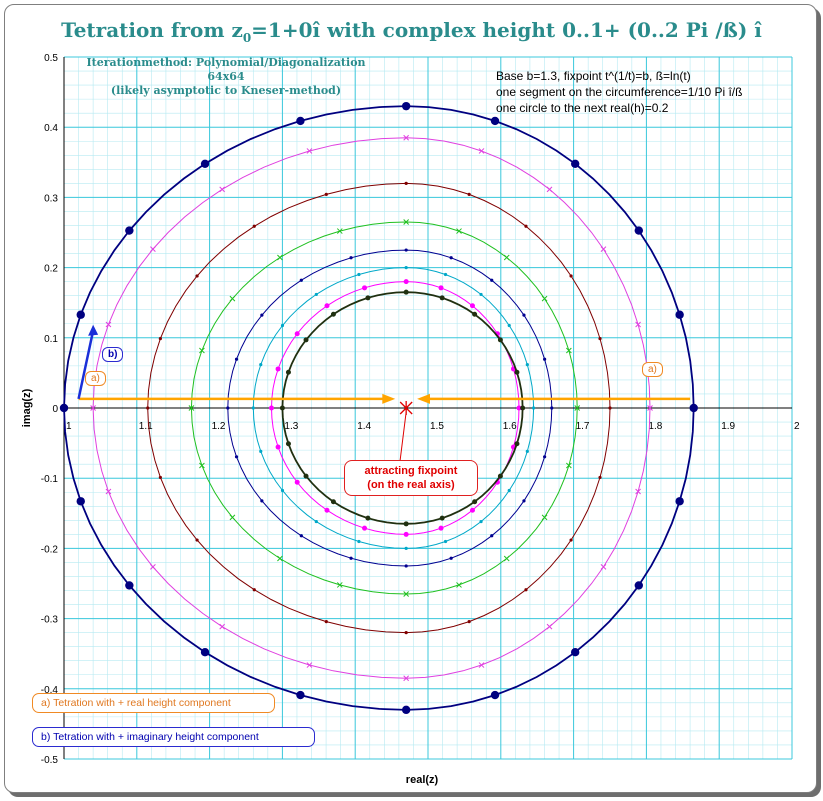 This screenshot has width=823, height=801. What do you see at coordinates (411, 471) in the screenshot?
I see `fixpoint-line-1: attracting fixpoint` at bounding box center [411, 471].